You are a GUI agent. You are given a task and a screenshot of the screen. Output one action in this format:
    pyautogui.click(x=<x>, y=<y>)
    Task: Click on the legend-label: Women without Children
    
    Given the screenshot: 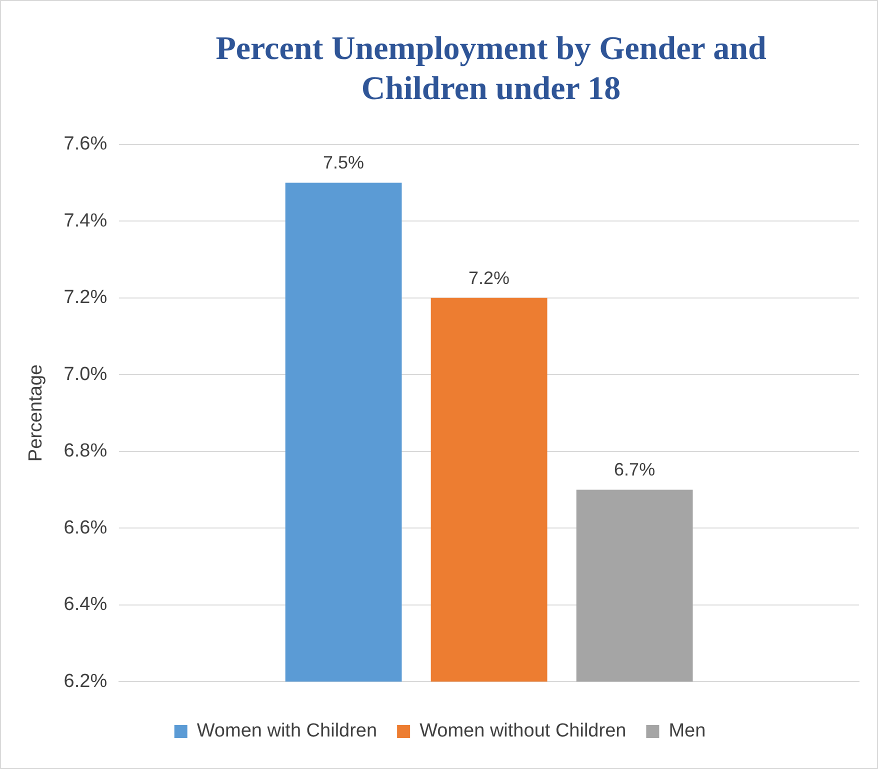 What is the action you would take?
    pyautogui.click(x=523, y=731)
    